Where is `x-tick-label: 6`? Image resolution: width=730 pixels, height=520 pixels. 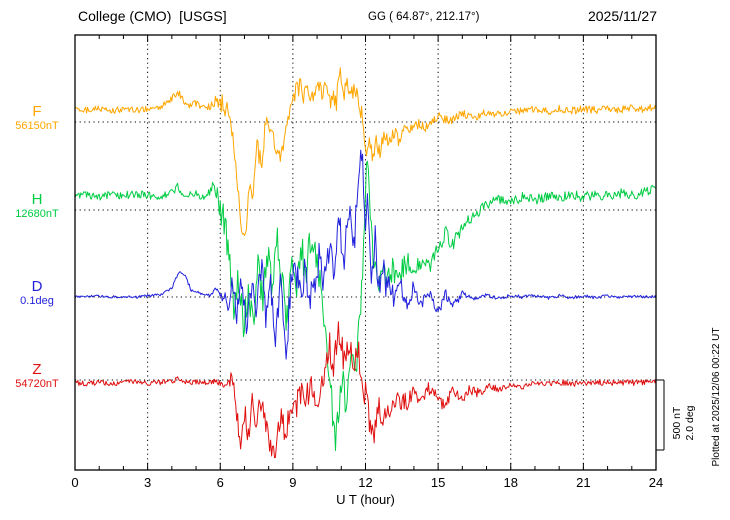
x-tick-label: 6 is located at coordinates (220, 482).